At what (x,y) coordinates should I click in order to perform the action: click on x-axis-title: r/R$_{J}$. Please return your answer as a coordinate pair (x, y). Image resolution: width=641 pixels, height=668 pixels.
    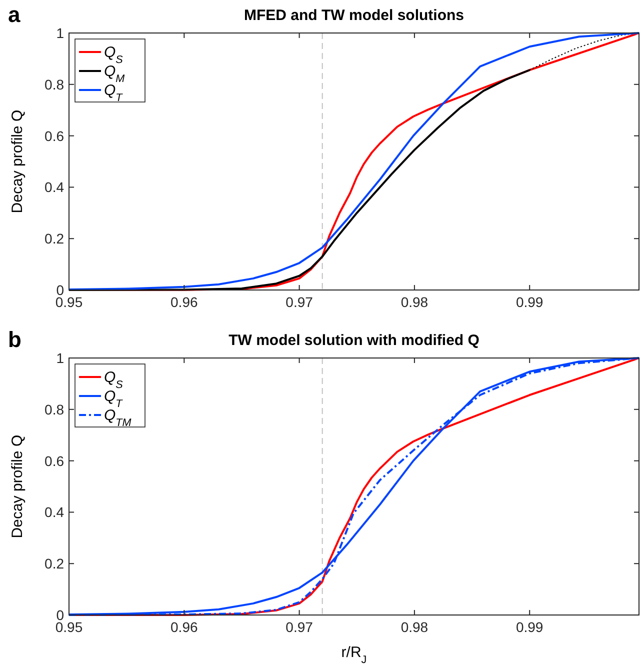
    Looking at the image, I should click on (354, 655).